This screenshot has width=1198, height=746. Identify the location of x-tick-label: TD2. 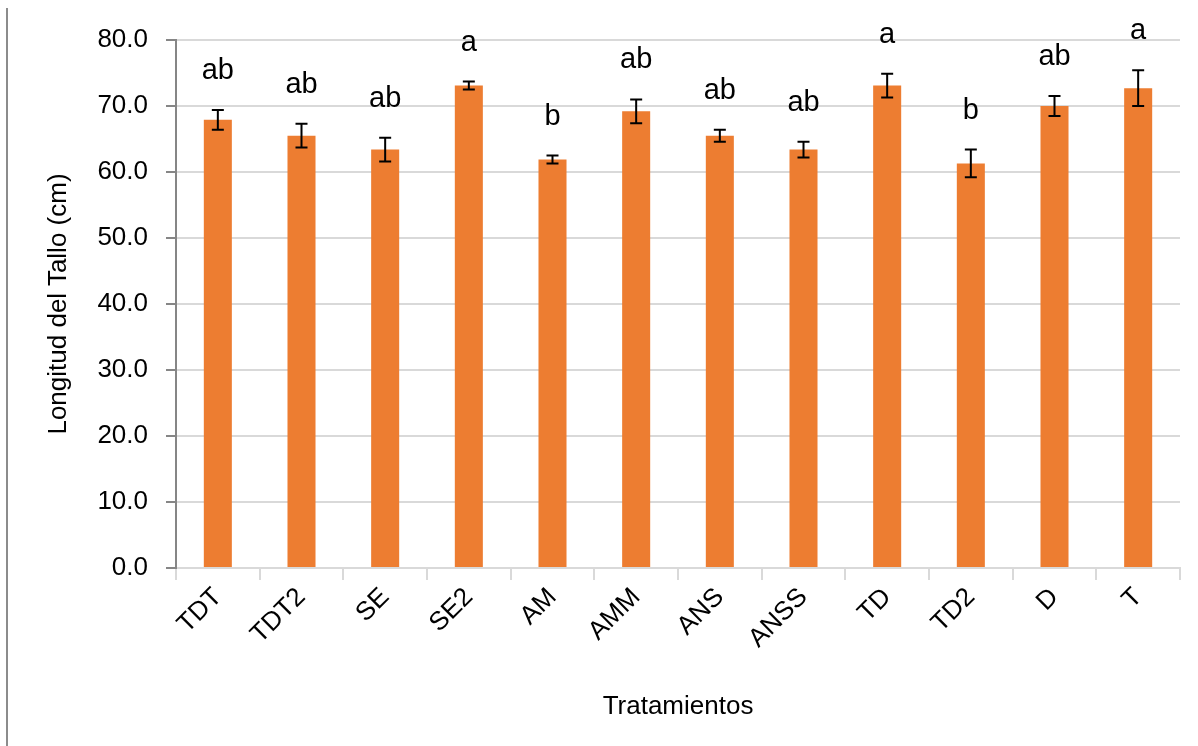
(952, 609).